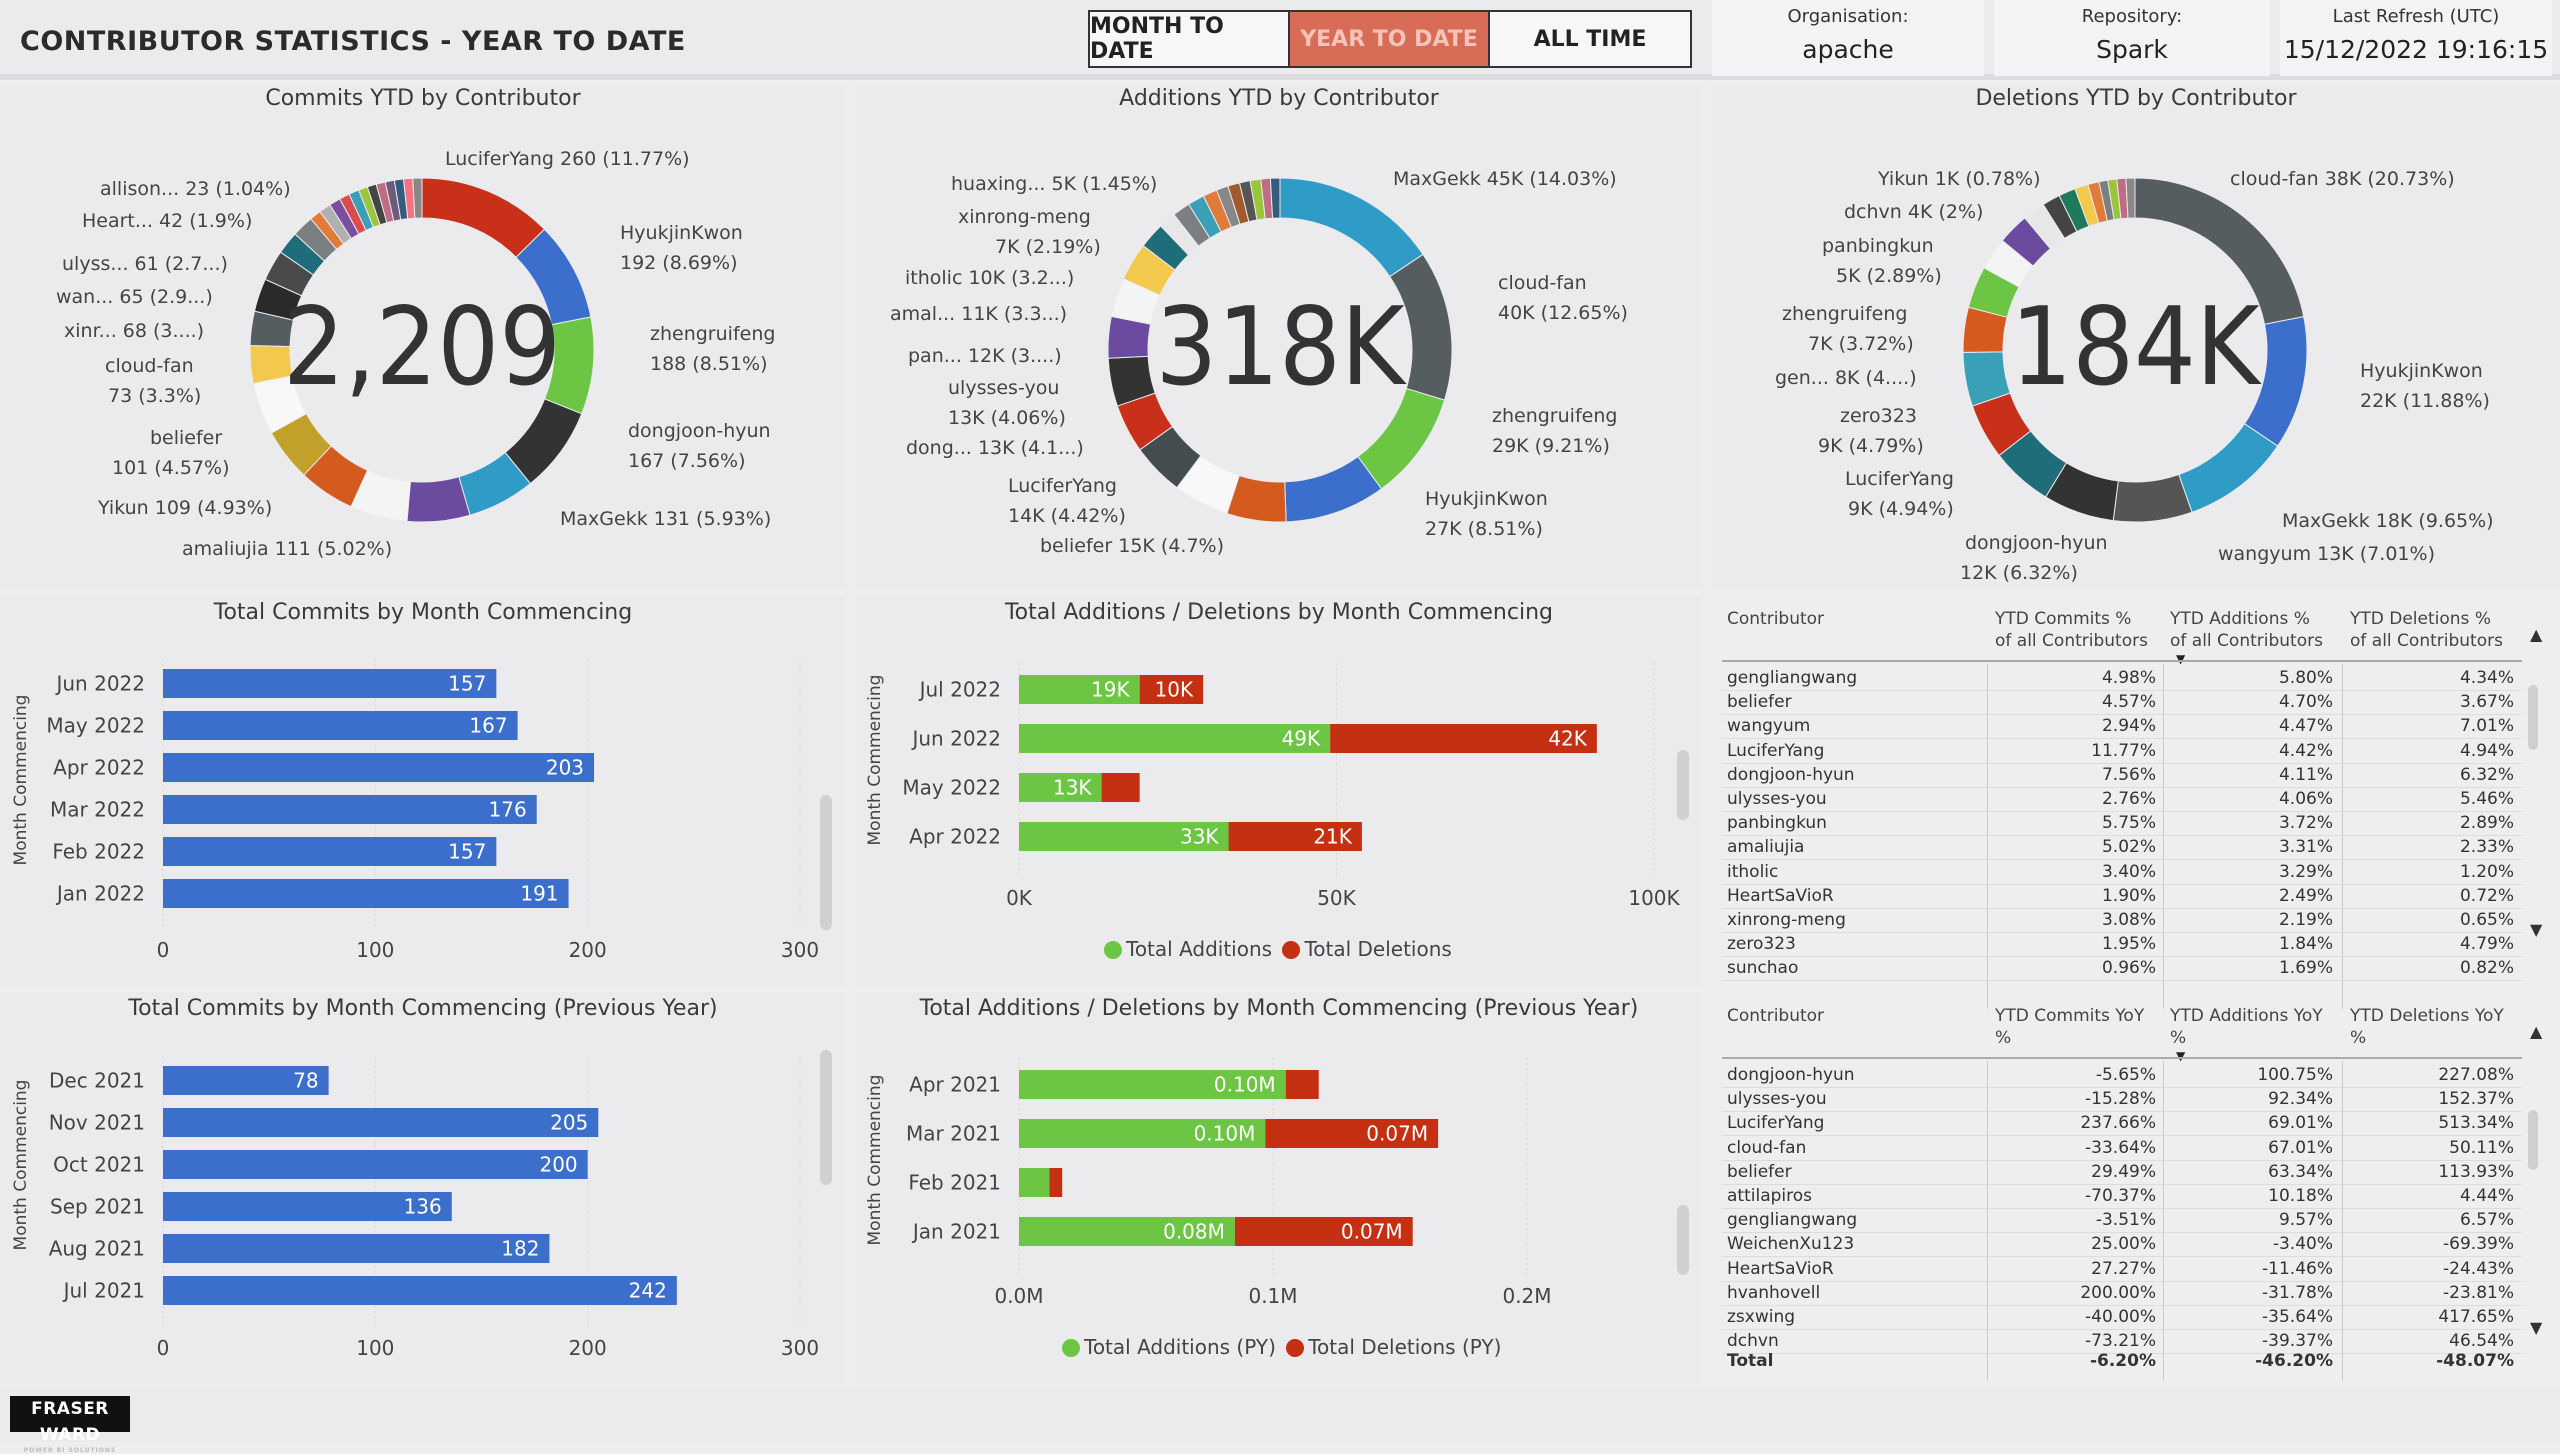 The height and width of the screenshot is (1454, 2560). Describe the element at coordinates (1590, 39) in the screenshot. I see `tab-all-time: ALL TIME` at that location.